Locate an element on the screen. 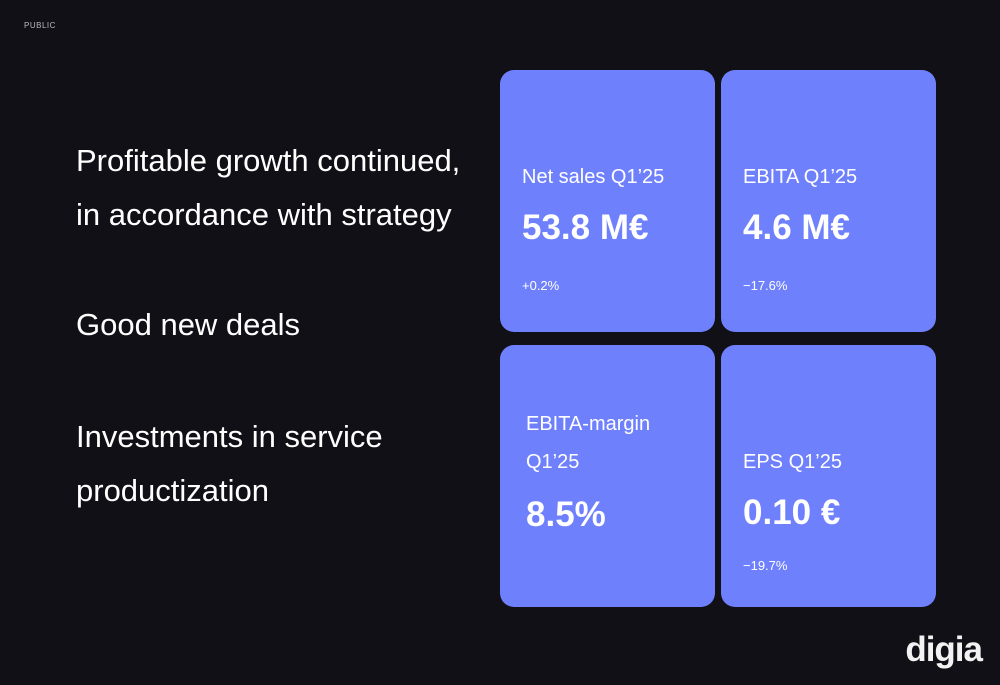 Image resolution: width=1000 pixels, height=685 pixels. classification-label: PUBLIC is located at coordinates (40, 25).